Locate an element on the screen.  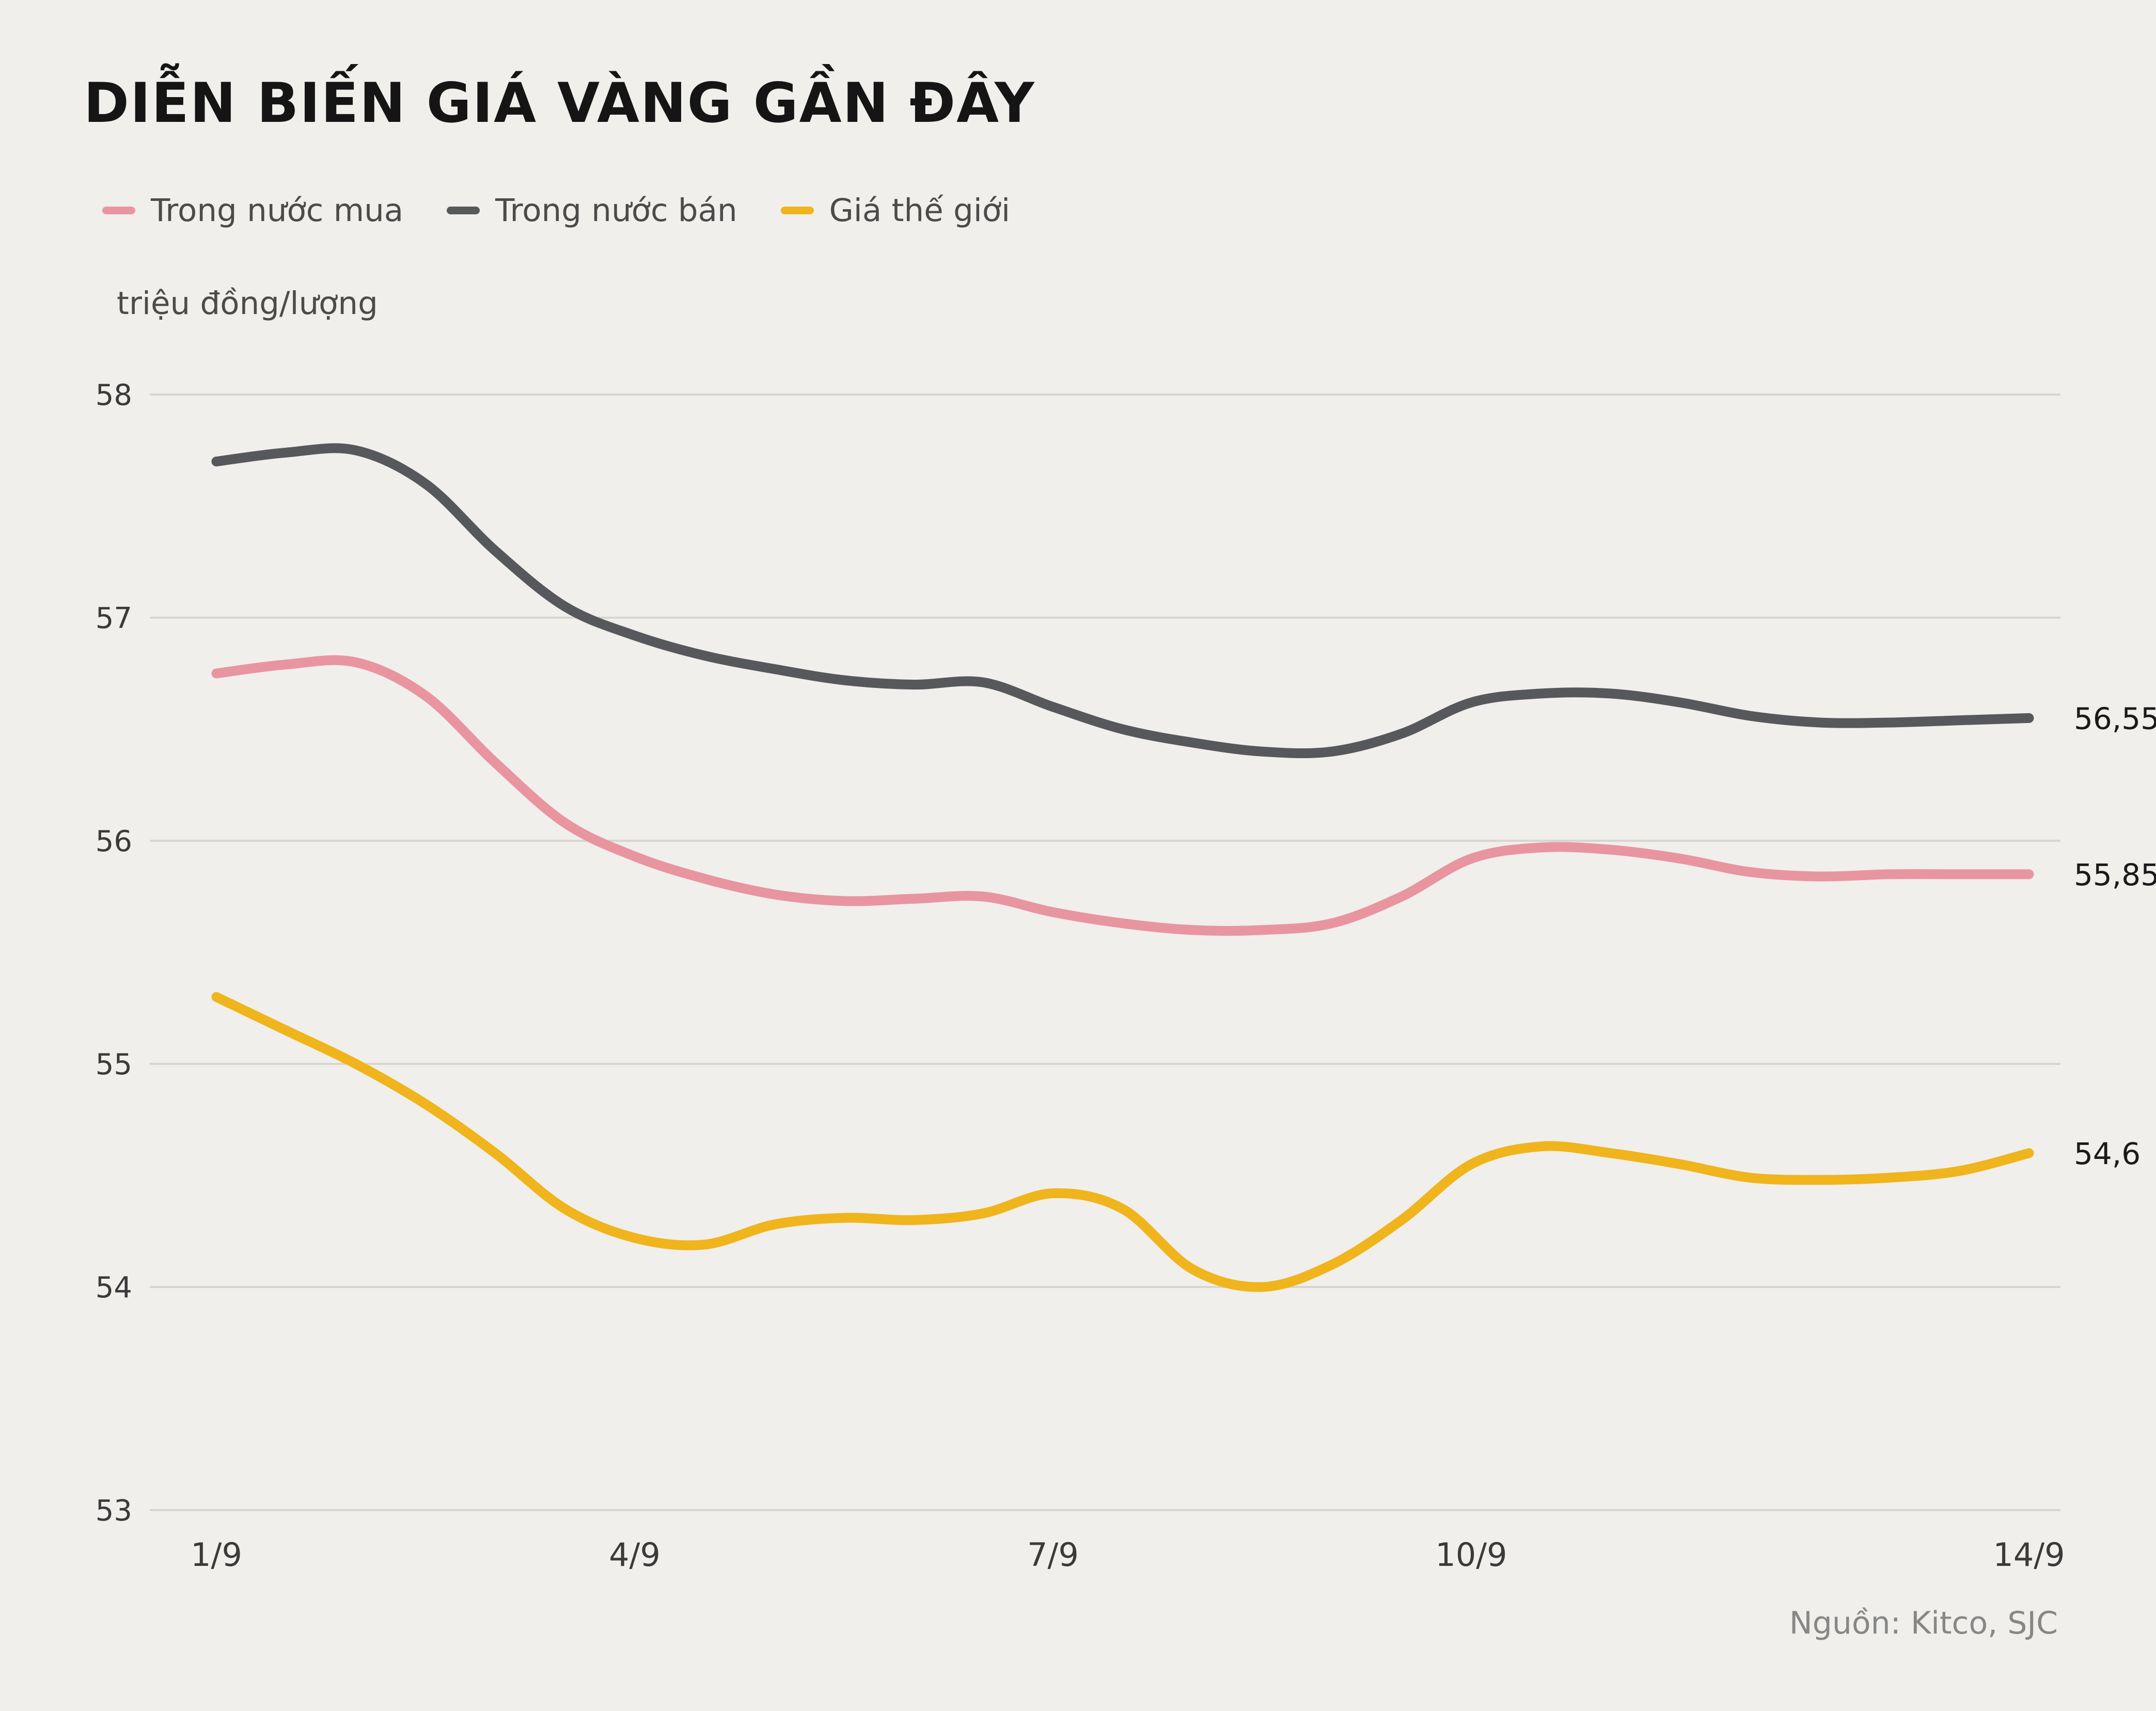
x-tick-label: 7/9 is located at coordinates (1053, 1555).